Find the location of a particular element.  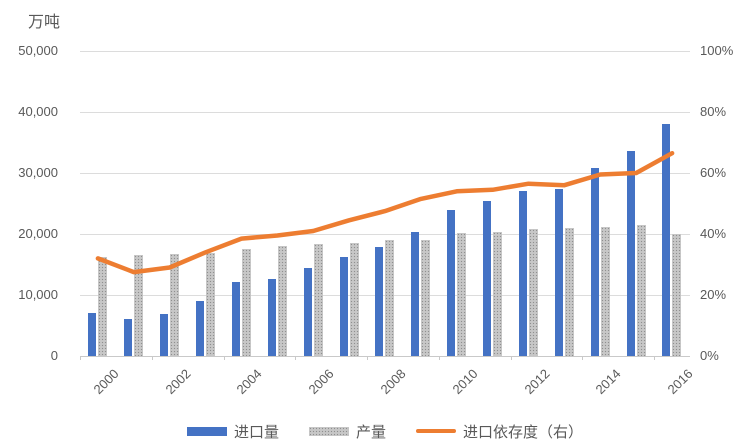

right-axis-tick-label: 0% is located at coordinates (709, 355).